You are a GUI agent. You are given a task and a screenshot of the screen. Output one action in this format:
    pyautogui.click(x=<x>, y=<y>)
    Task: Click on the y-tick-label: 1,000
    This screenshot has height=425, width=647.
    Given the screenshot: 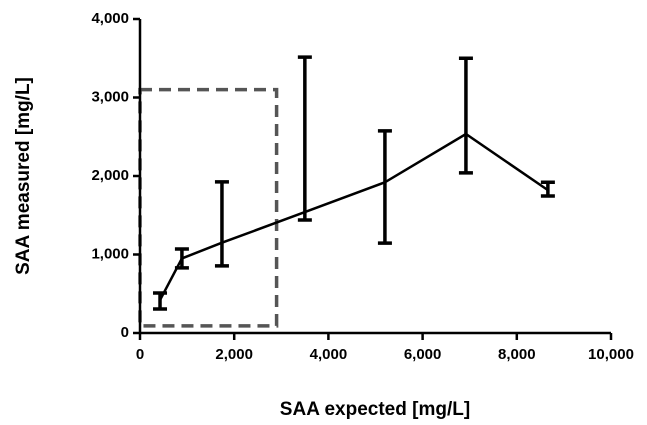 What is the action you would take?
    pyautogui.click(x=110, y=253)
    